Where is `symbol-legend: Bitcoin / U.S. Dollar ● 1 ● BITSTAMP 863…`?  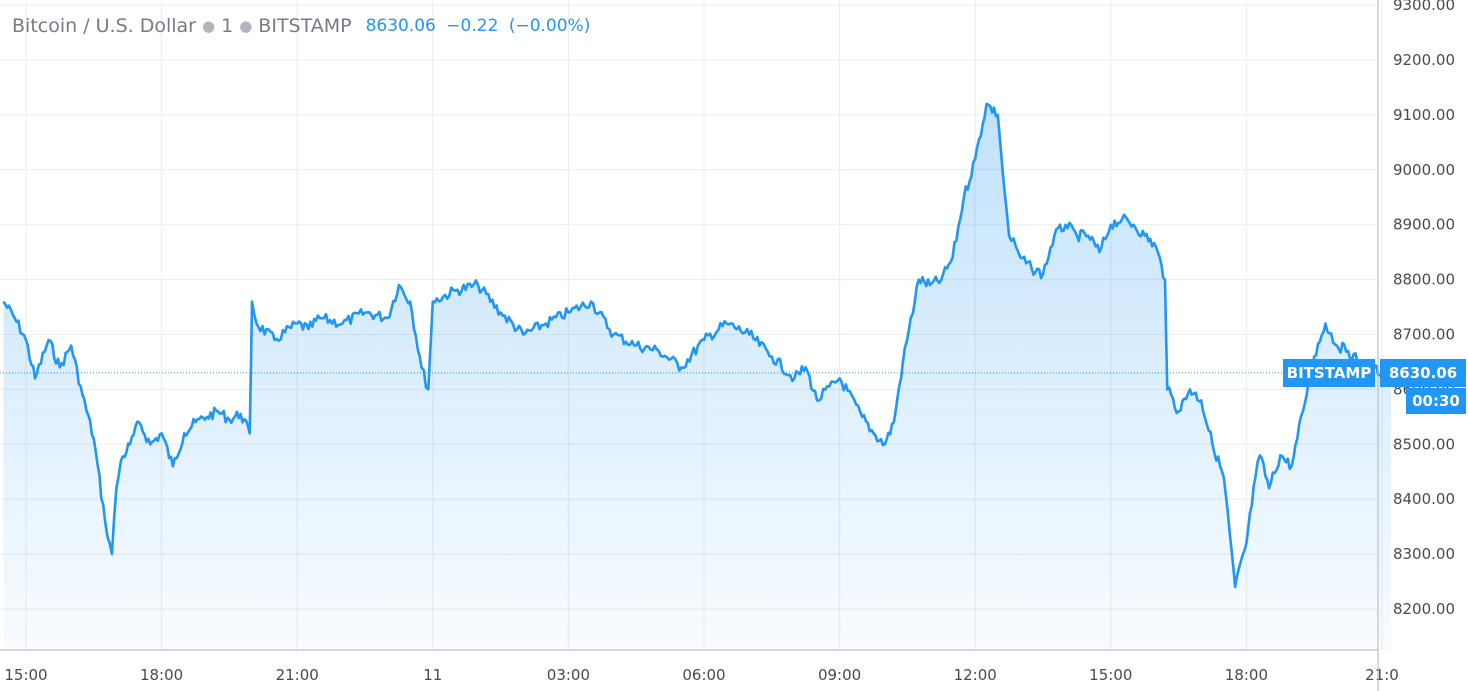 symbol-legend: Bitcoin / U.S. Dollar ● 1 ● BITSTAMP 863… is located at coordinates (303, 26).